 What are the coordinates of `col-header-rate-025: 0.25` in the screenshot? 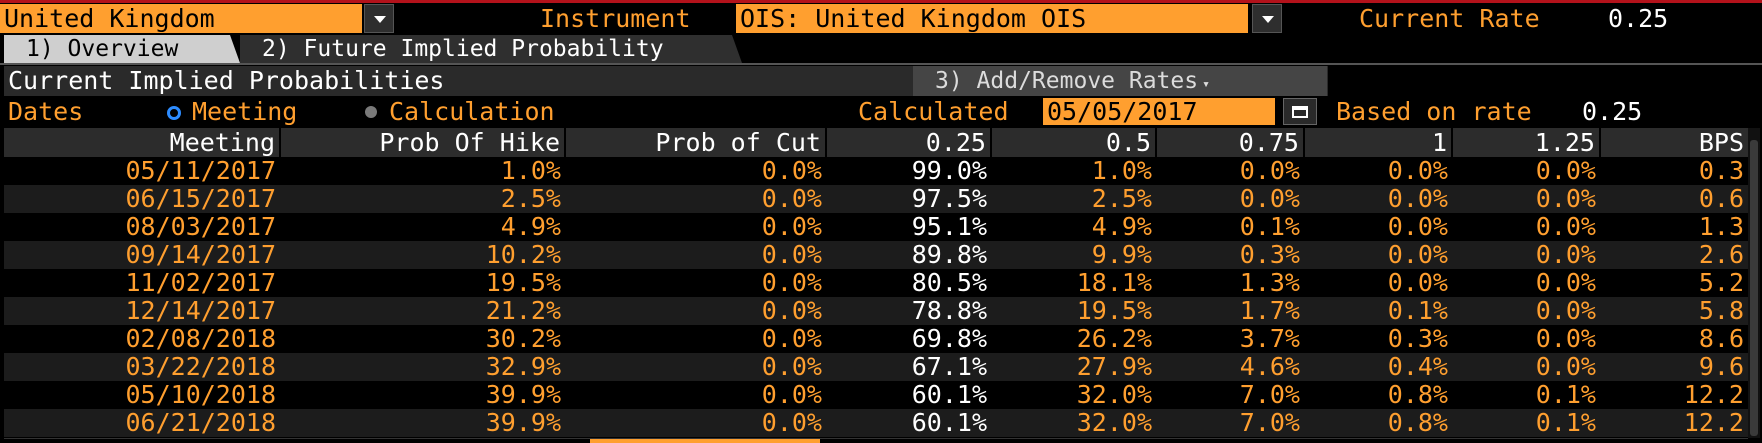 It's located at (908, 142).